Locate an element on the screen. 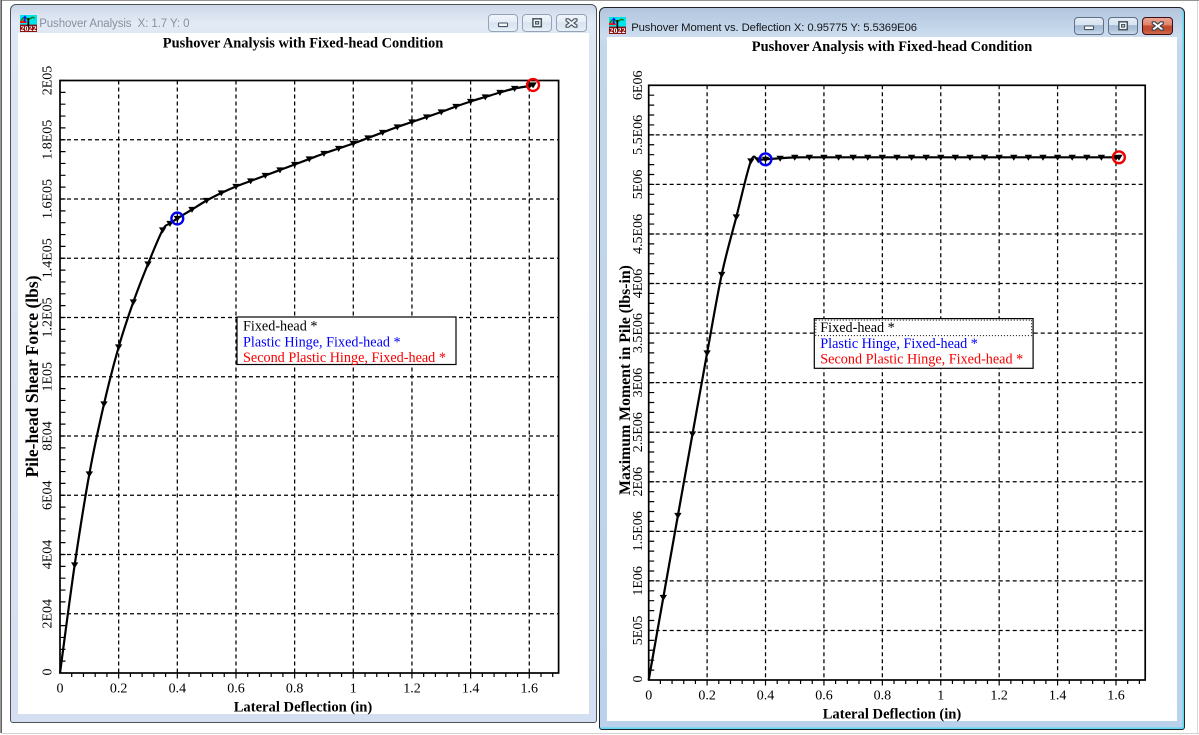  svg-text: 6E06 is located at coordinates (638, 86).